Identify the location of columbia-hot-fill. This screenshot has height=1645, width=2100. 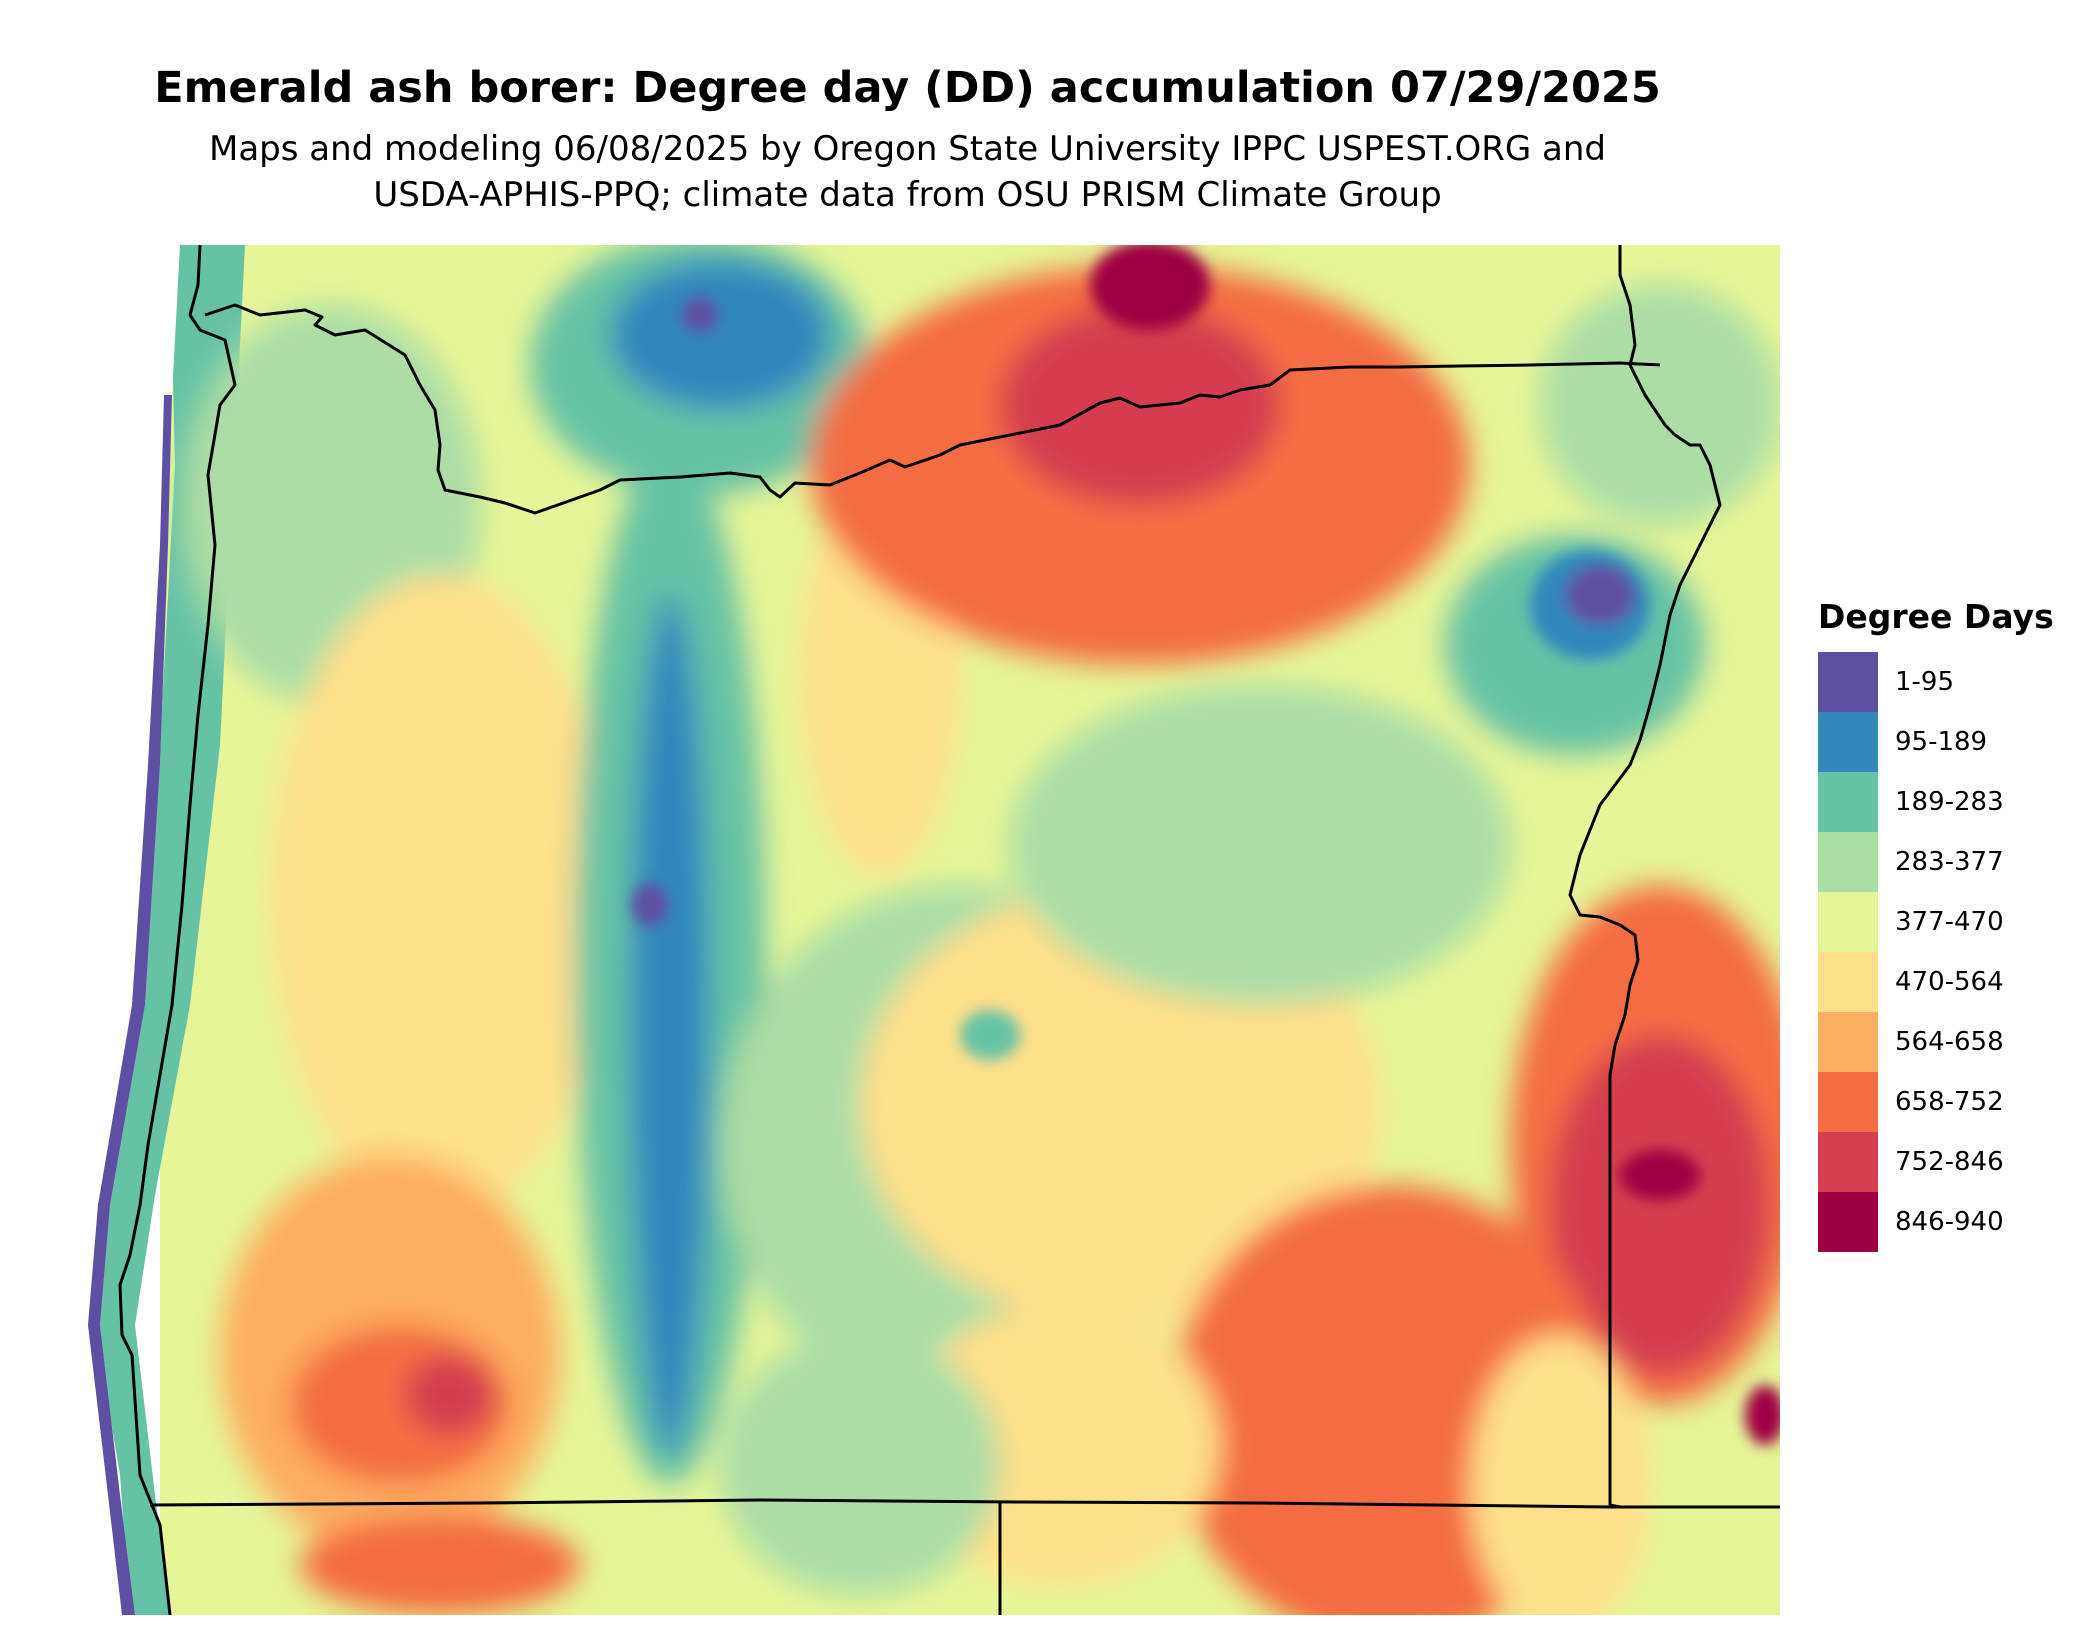
(1140, 405).